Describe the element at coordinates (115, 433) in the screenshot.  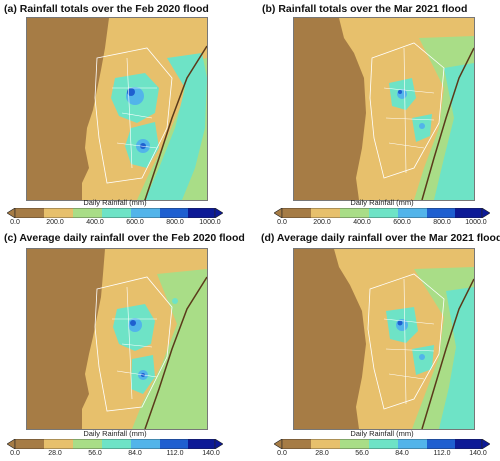
I see `panel-c-colorbar-label: Daily Rainfall (mm)` at that location.